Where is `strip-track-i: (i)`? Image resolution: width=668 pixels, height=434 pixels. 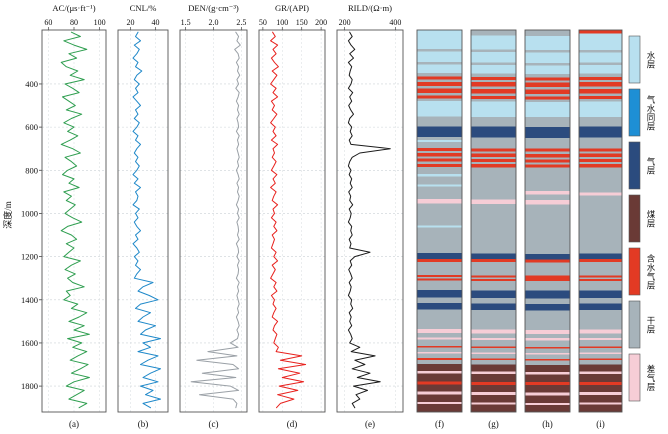
strip-track-i: (i) is located at coordinates (600, 229).